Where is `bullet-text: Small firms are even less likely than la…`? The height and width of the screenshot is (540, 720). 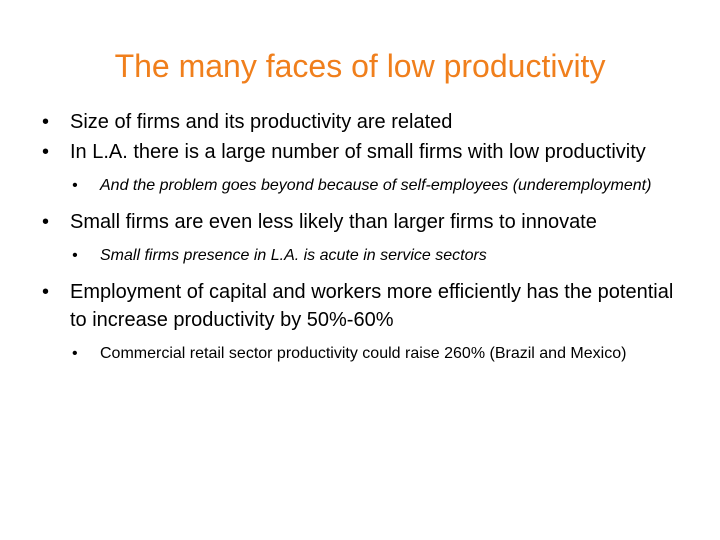
bullet-text: Small firms are even less likely than la… is located at coordinates (333, 222).